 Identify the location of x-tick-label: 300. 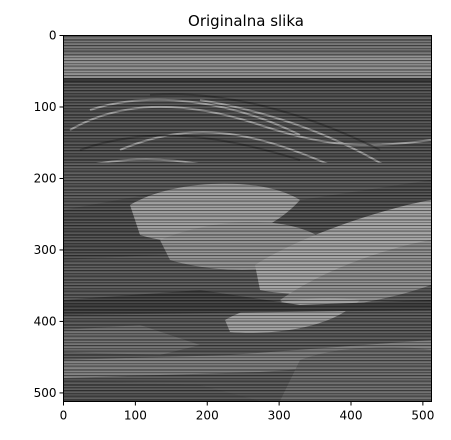
(279, 416).